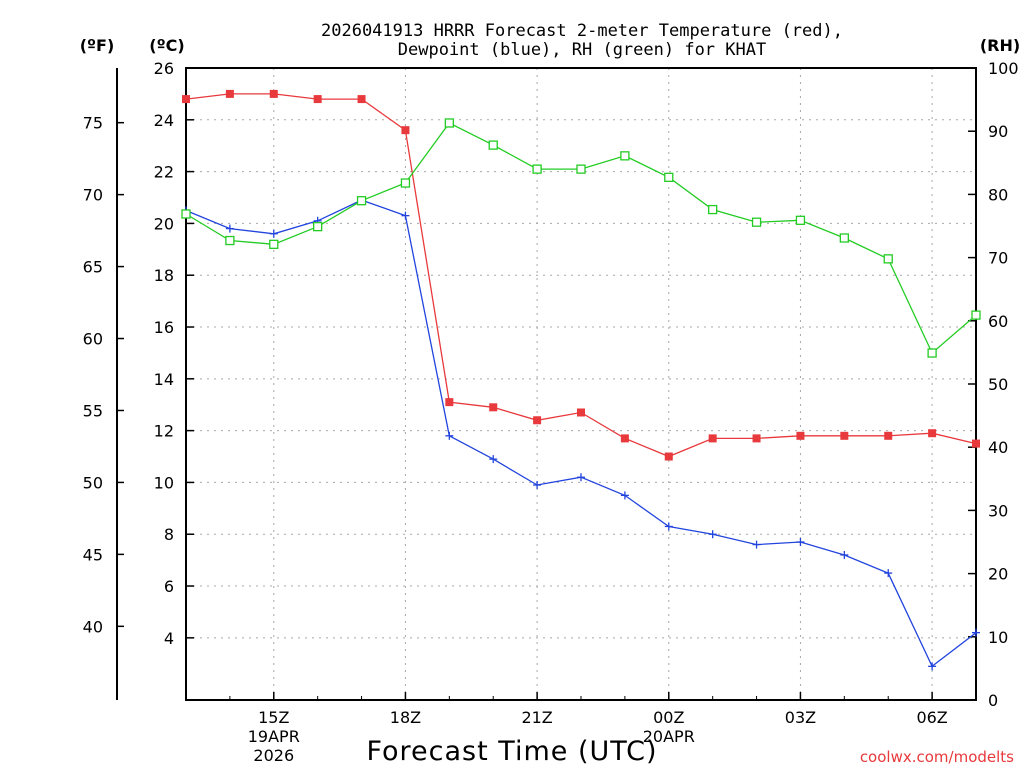 Image resolution: width=1024 pixels, height=768 pixels. What do you see at coordinates (93, 195) in the screenshot?
I see `fahrenheit-tick-label-70: 70` at bounding box center [93, 195].